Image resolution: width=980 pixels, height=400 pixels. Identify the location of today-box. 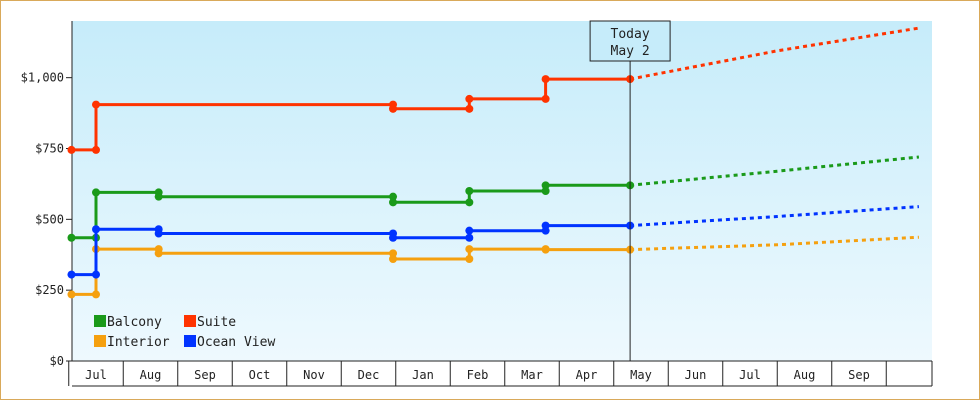
(630, 41).